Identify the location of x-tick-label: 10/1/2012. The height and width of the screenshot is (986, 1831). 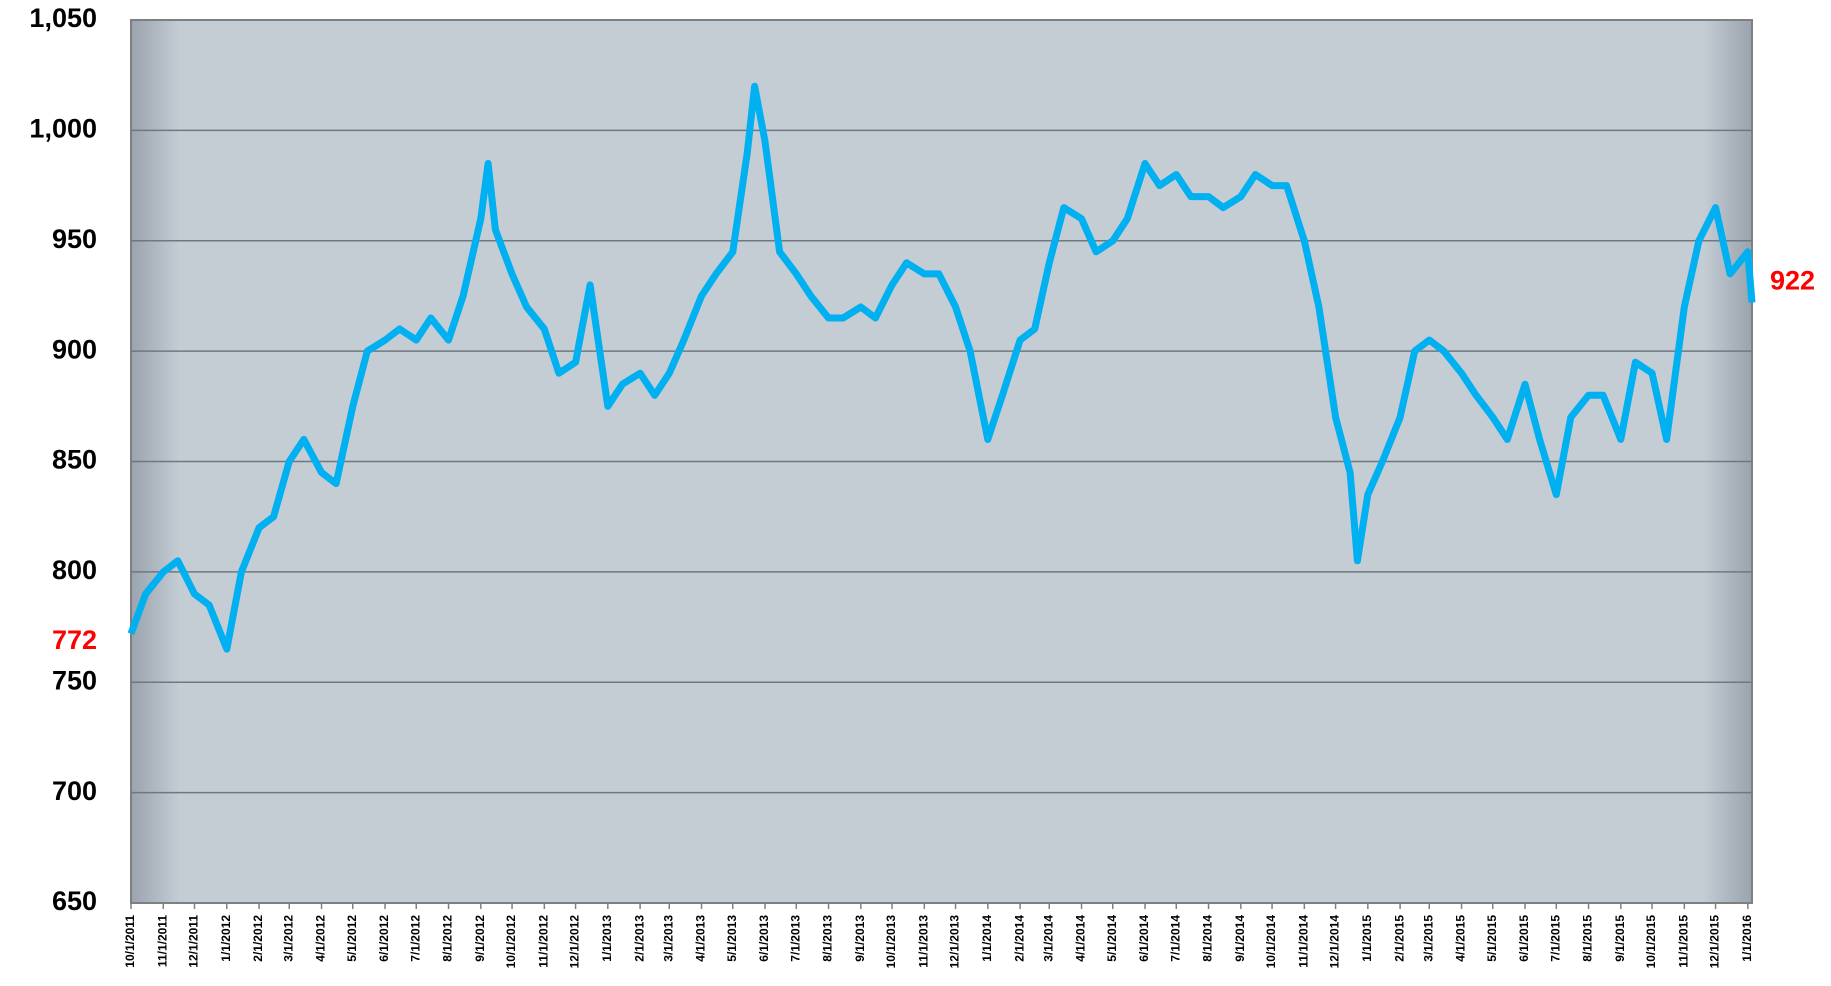
(511, 942).